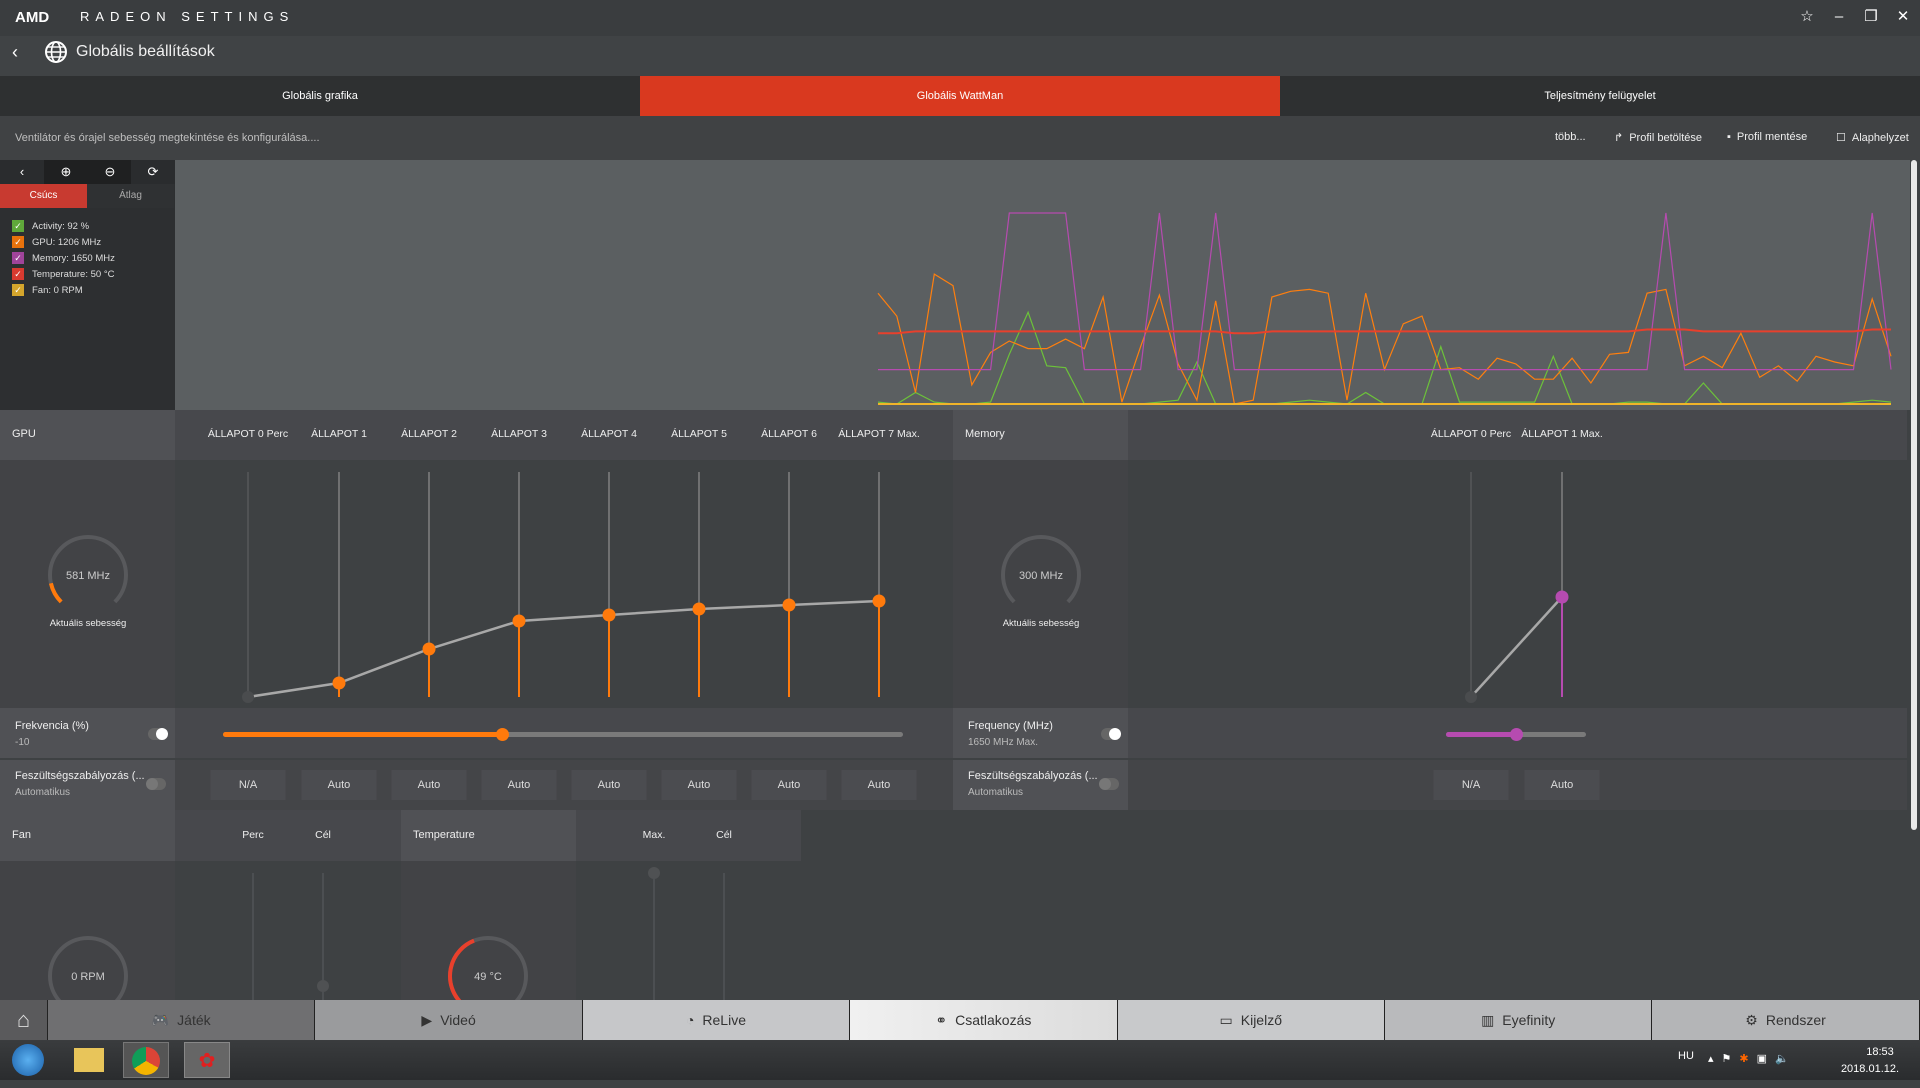  Describe the element at coordinates (609, 785) in the screenshot. I see `voltage-button-4: Auto` at that location.